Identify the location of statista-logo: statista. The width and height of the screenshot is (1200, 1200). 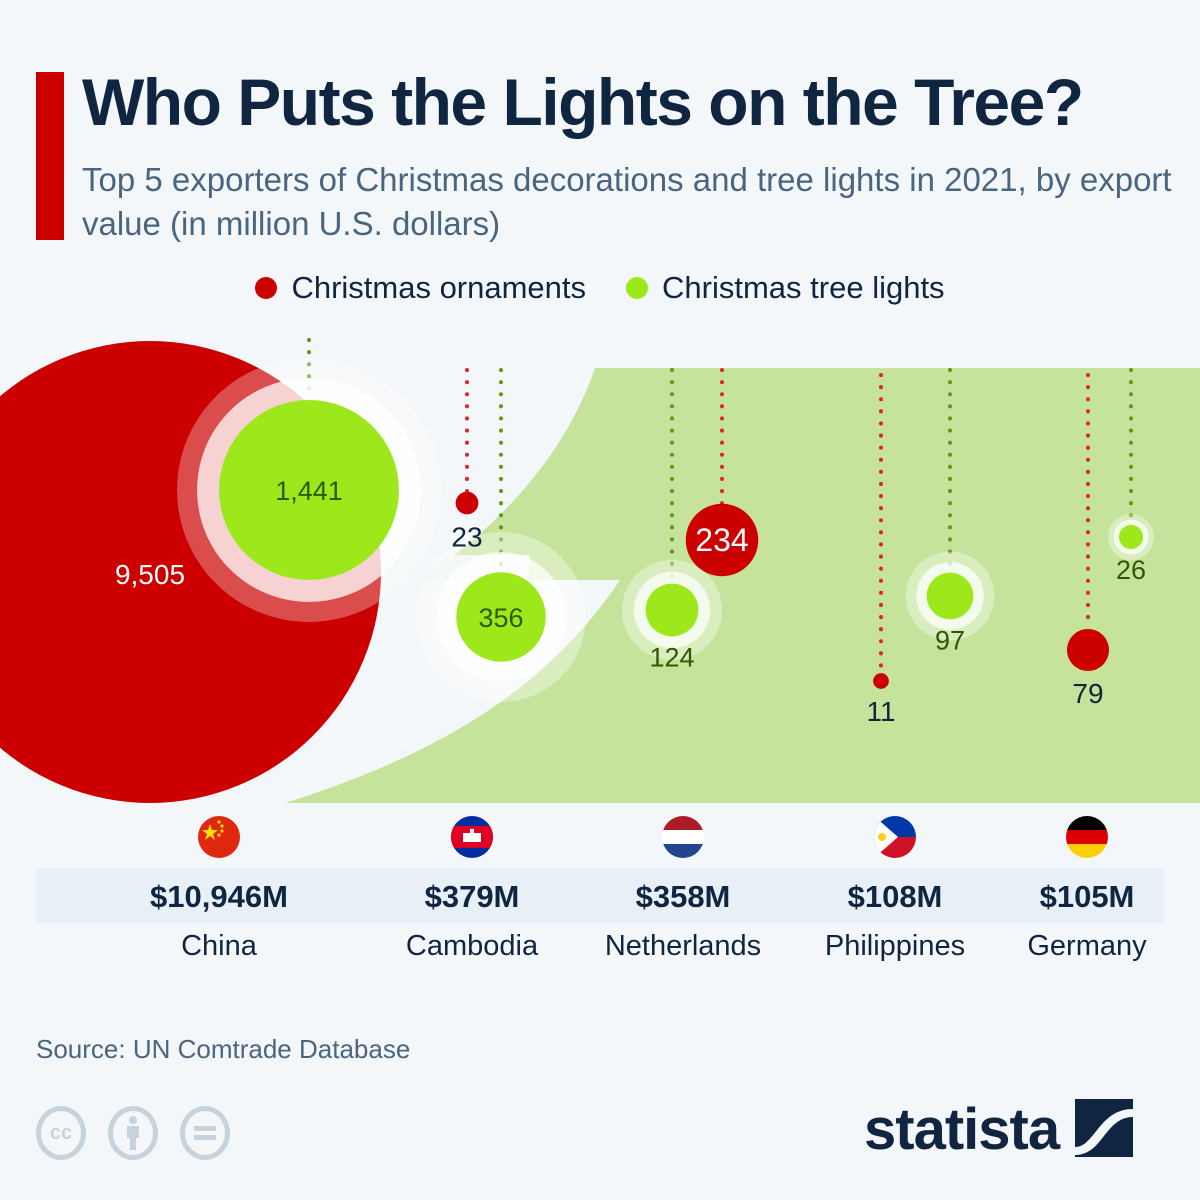
(999, 1129).